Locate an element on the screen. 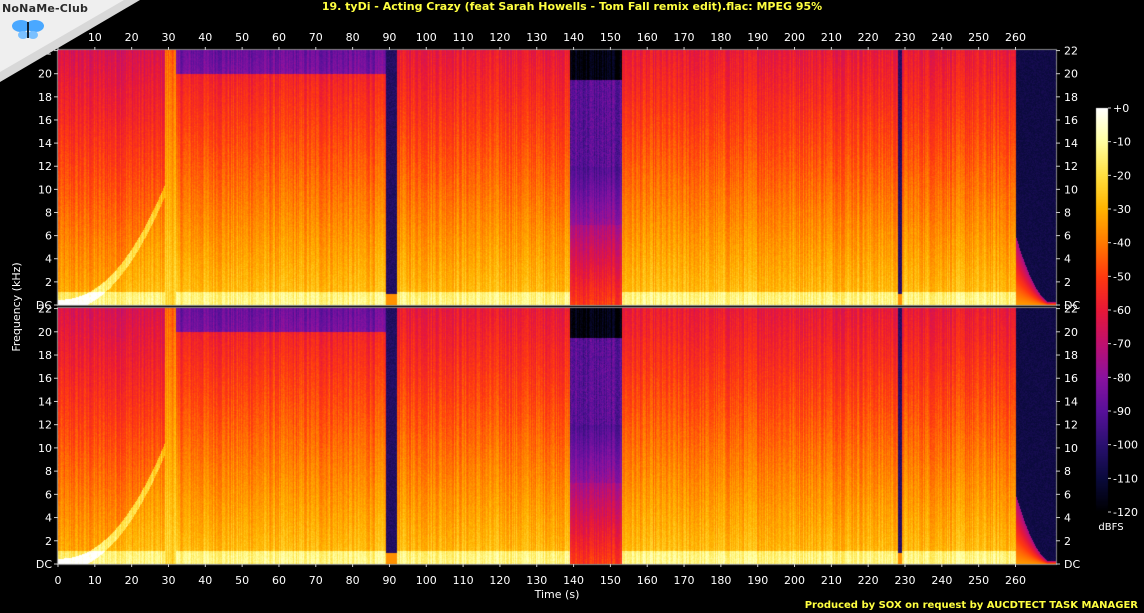 The height and width of the screenshot is (613, 1144). colorbar-label: dBFS is located at coordinates (1110, 527).